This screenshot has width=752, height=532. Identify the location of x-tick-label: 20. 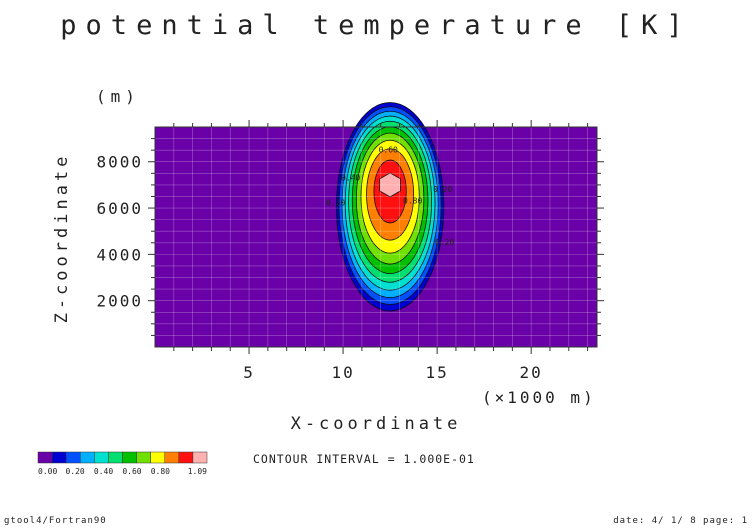
(531, 372).